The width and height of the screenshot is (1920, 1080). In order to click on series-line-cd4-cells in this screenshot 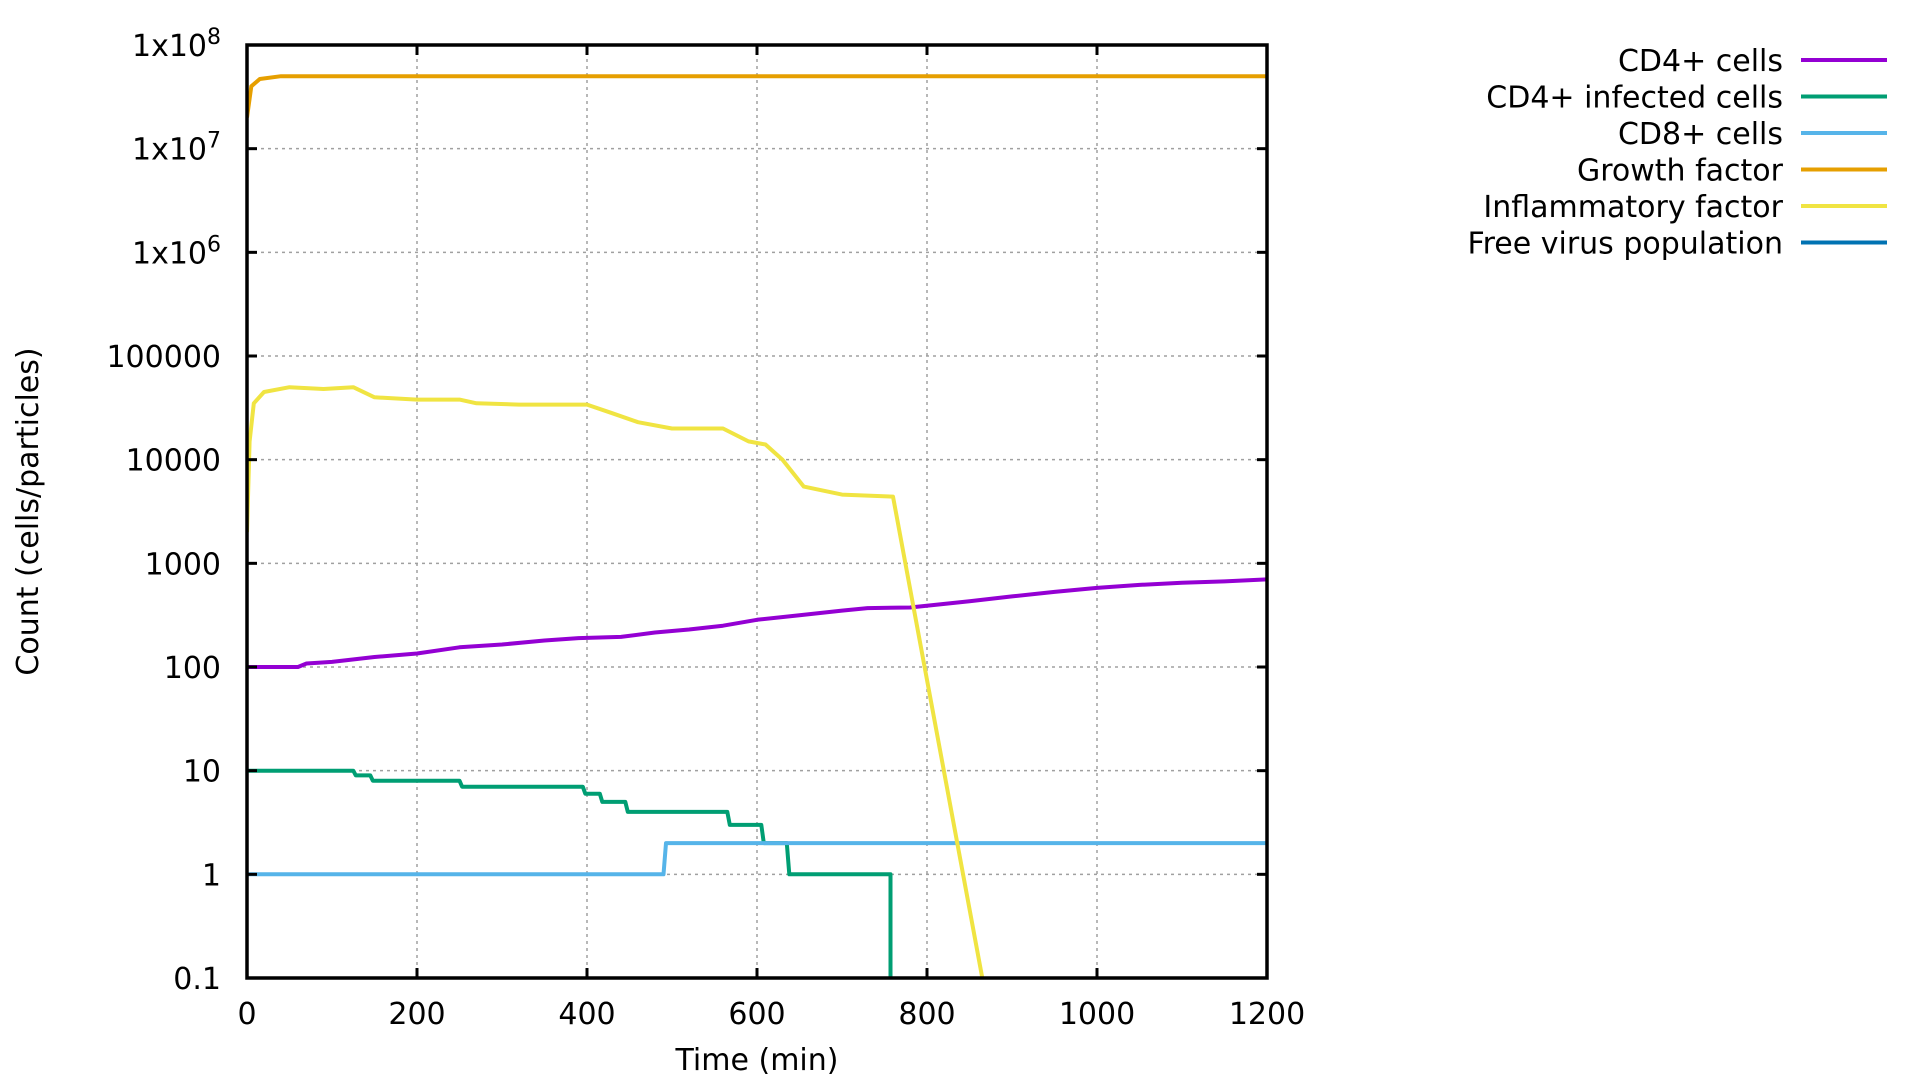, I will do `click(757, 623)`.